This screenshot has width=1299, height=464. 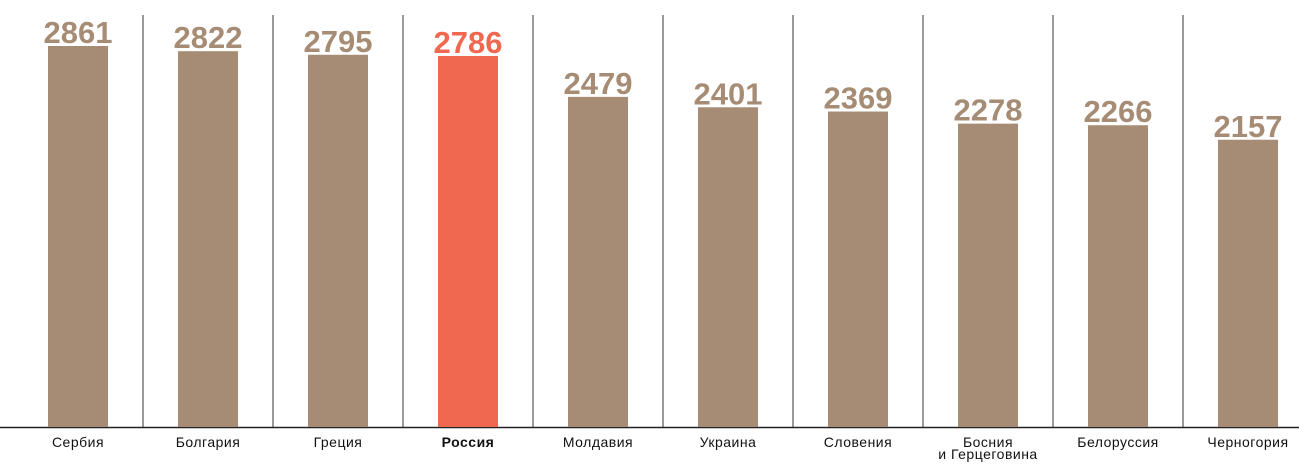 What do you see at coordinates (468, 42) in the screenshot?
I see `value-label: 2786` at bounding box center [468, 42].